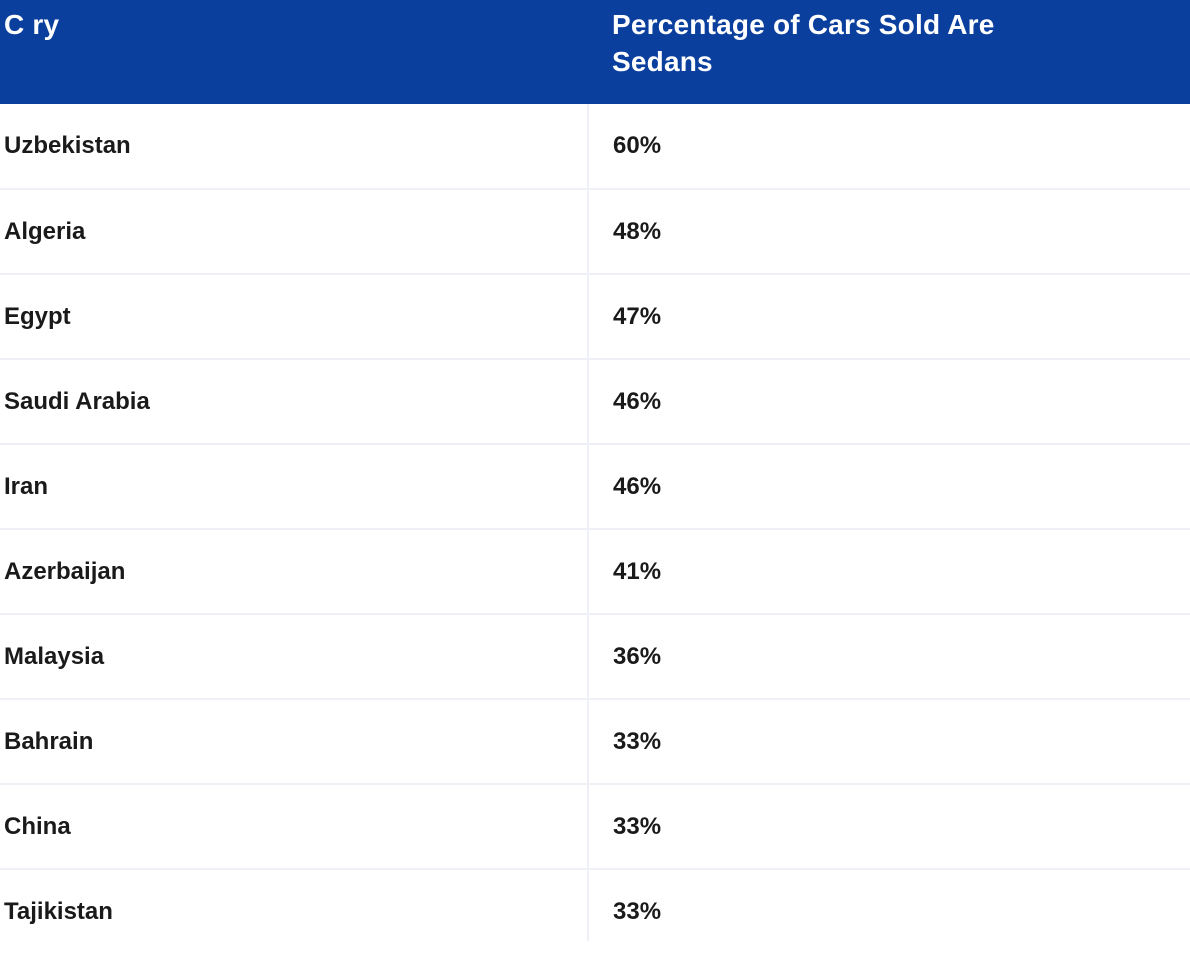 This screenshot has width=1190, height=962. What do you see at coordinates (595, 146) in the screenshot?
I see `table-row: Uzbekistan 60%` at bounding box center [595, 146].